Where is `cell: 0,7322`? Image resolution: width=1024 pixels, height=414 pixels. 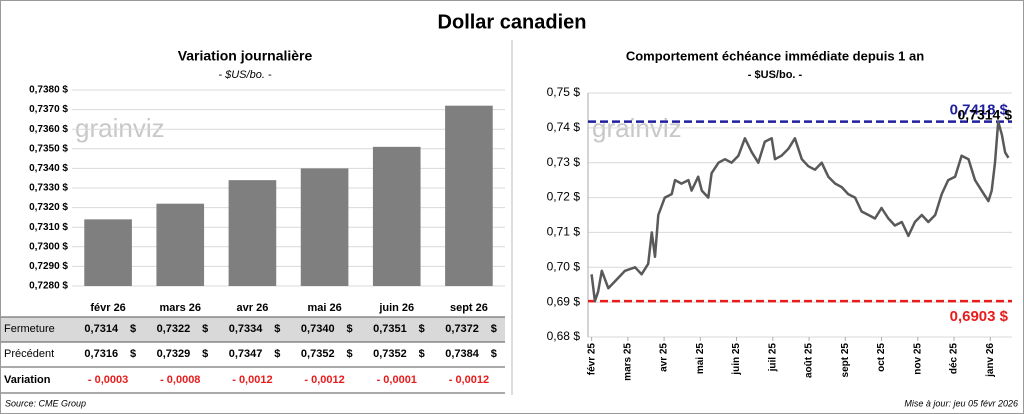 cell: 0,7322 is located at coordinates (174, 329).